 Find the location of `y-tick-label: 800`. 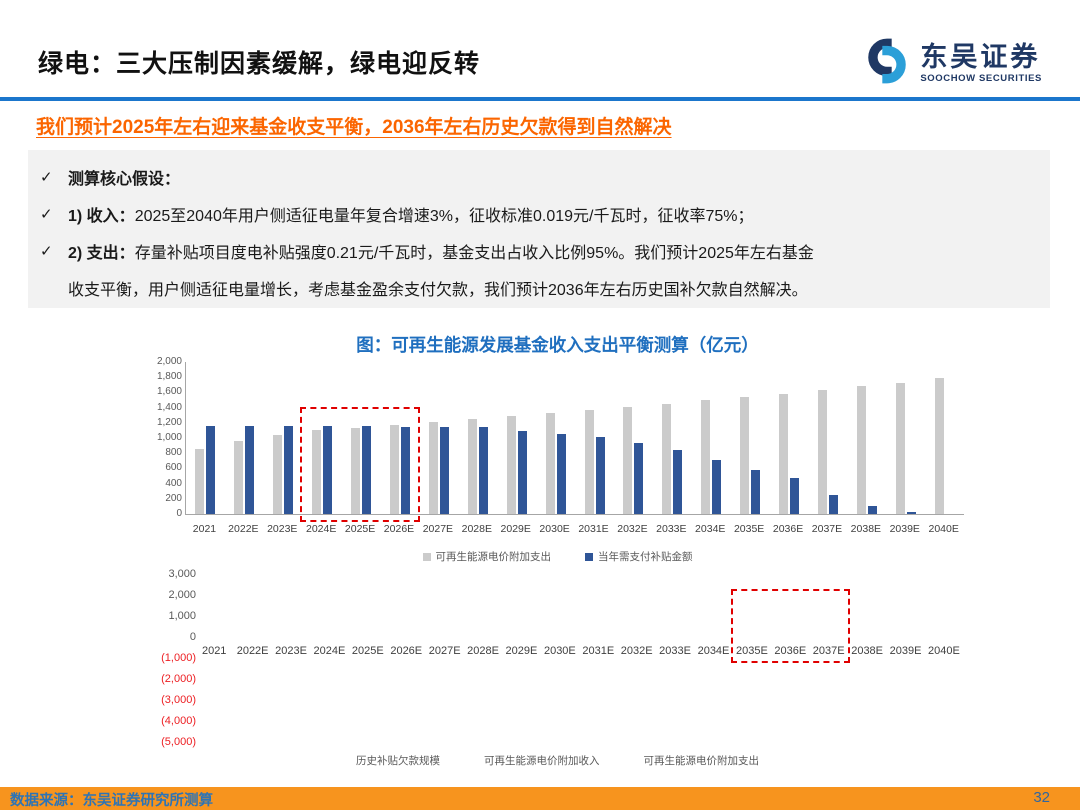

y-tick-label: 800 is located at coordinates (173, 453).